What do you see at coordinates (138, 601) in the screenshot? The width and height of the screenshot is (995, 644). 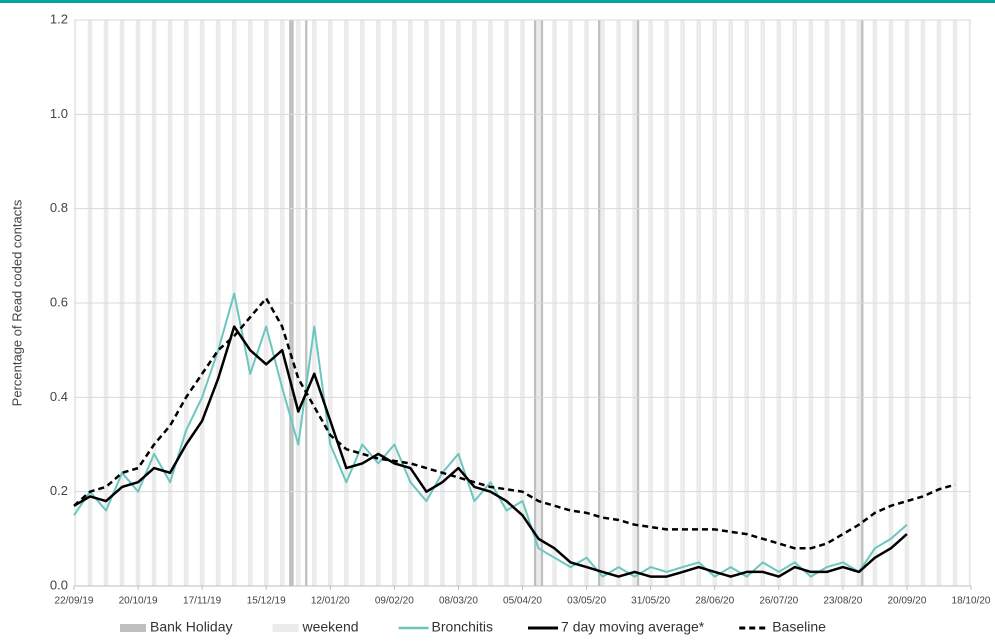 I see `x-tick-label: 20/10/19` at bounding box center [138, 601].